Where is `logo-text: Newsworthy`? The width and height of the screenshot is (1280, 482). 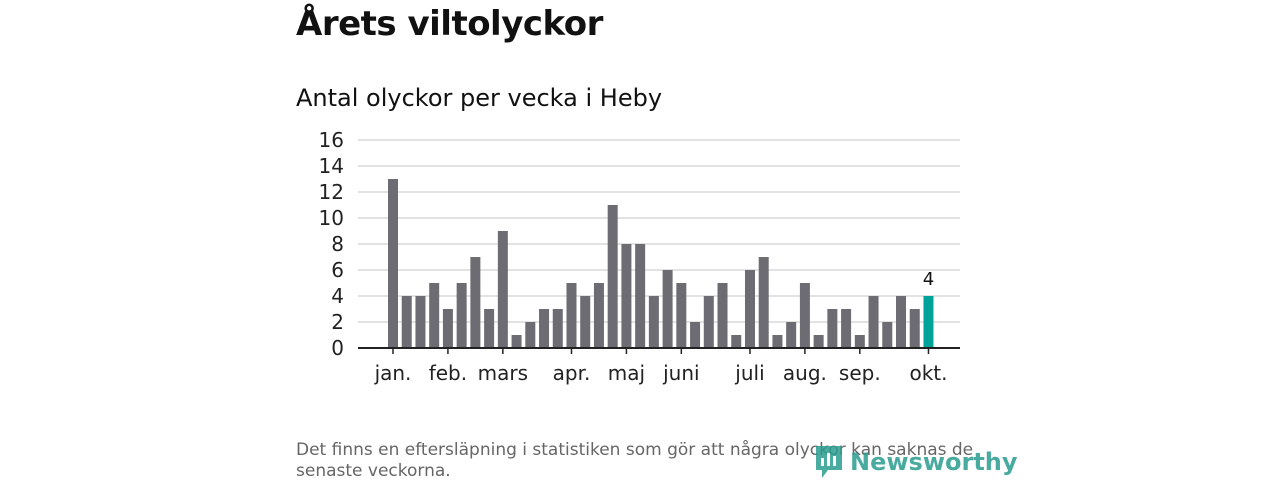 logo-text: Newsworthy is located at coordinates (934, 462).